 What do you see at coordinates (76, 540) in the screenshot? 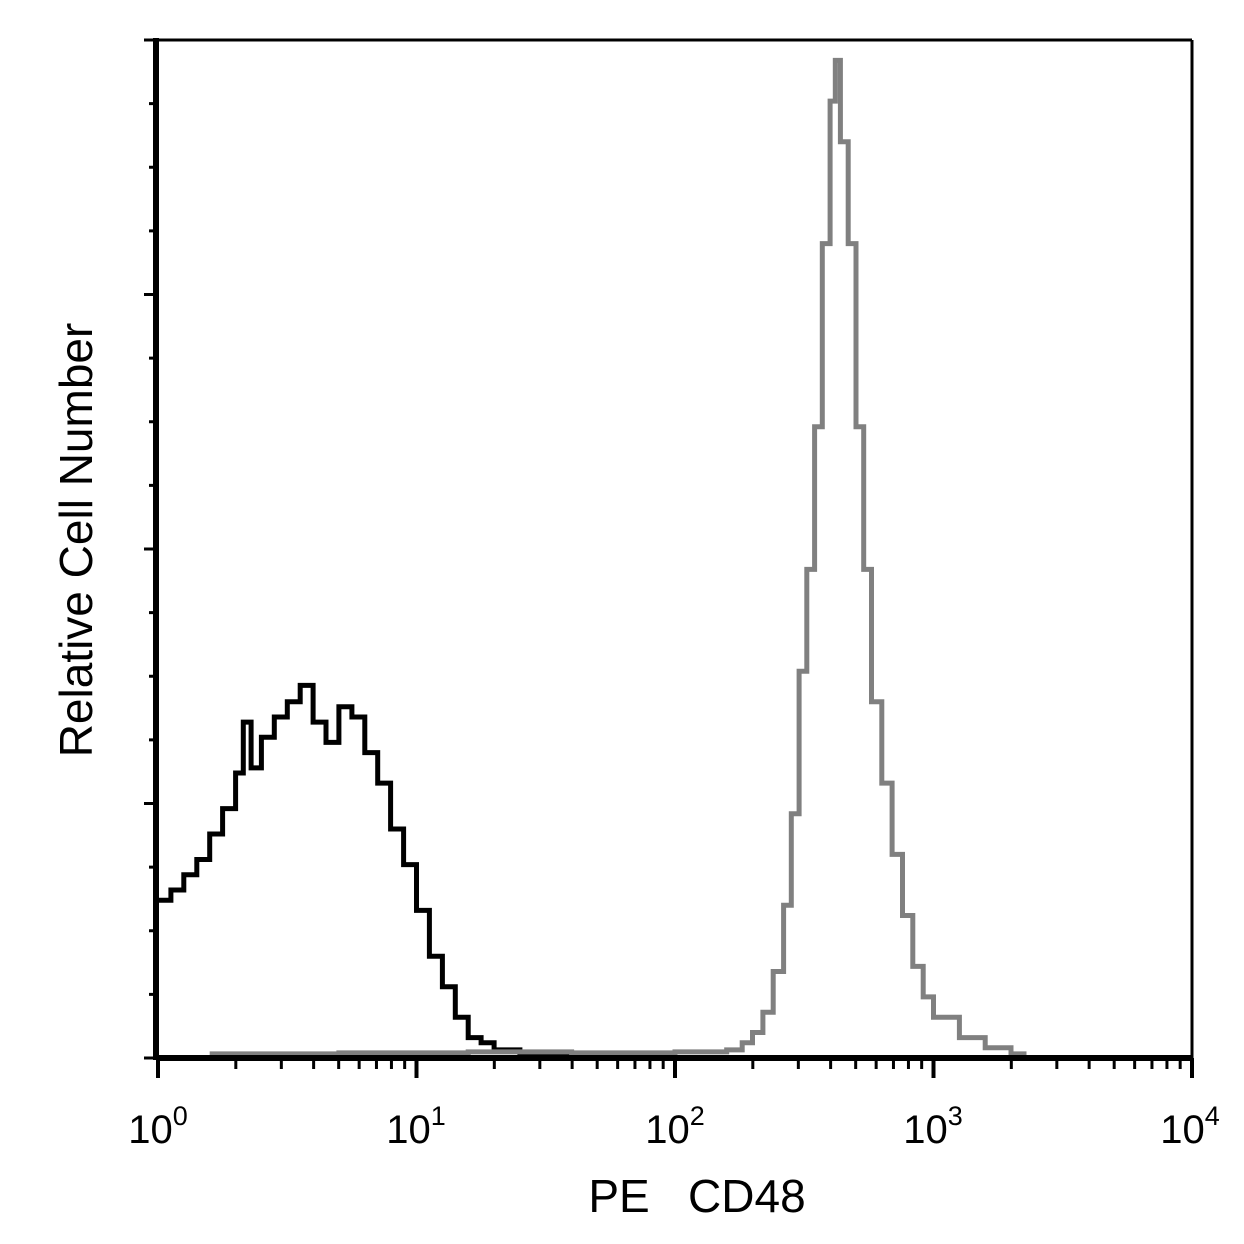
I see `y-axis-title: Relative Cell Number` at bounding box center [76, 540].